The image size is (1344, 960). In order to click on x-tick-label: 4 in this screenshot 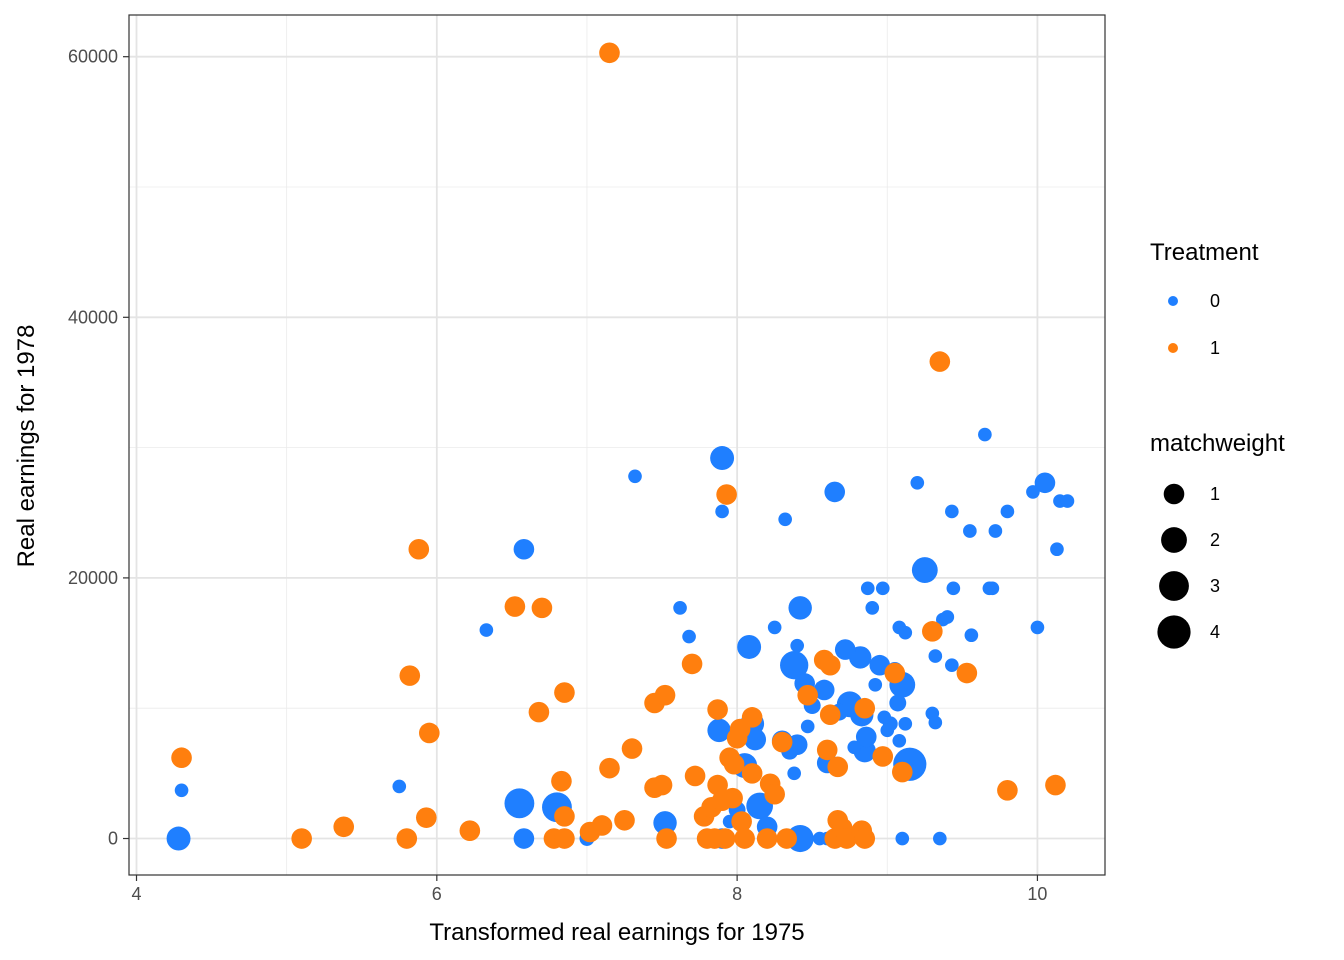, I will do `click(136, 894)`.